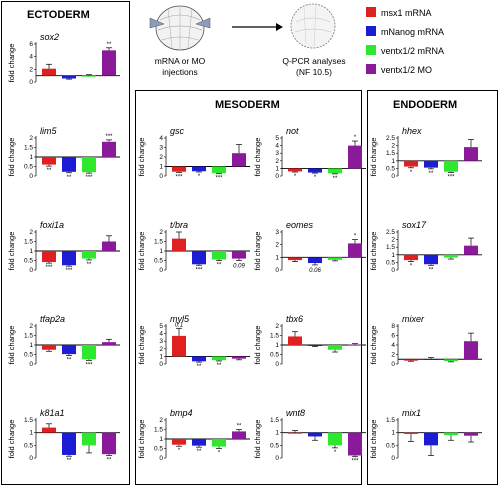  Describe the element at coordinates (52, 413) in the screenshot. I see `gene-label: k81a1` at that location.